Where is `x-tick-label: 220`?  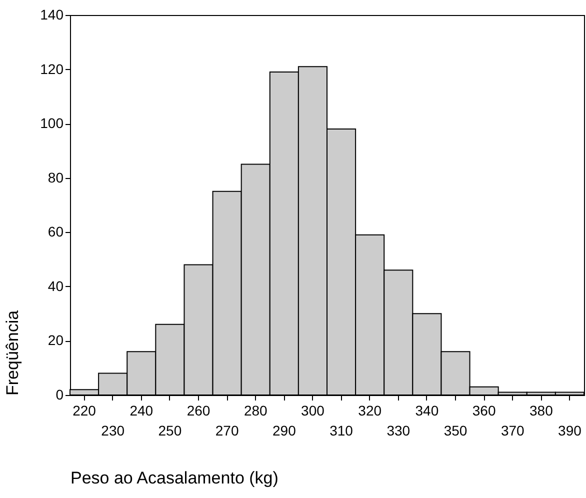
x-tick-label: 220 is located at coordinates (84, 410).